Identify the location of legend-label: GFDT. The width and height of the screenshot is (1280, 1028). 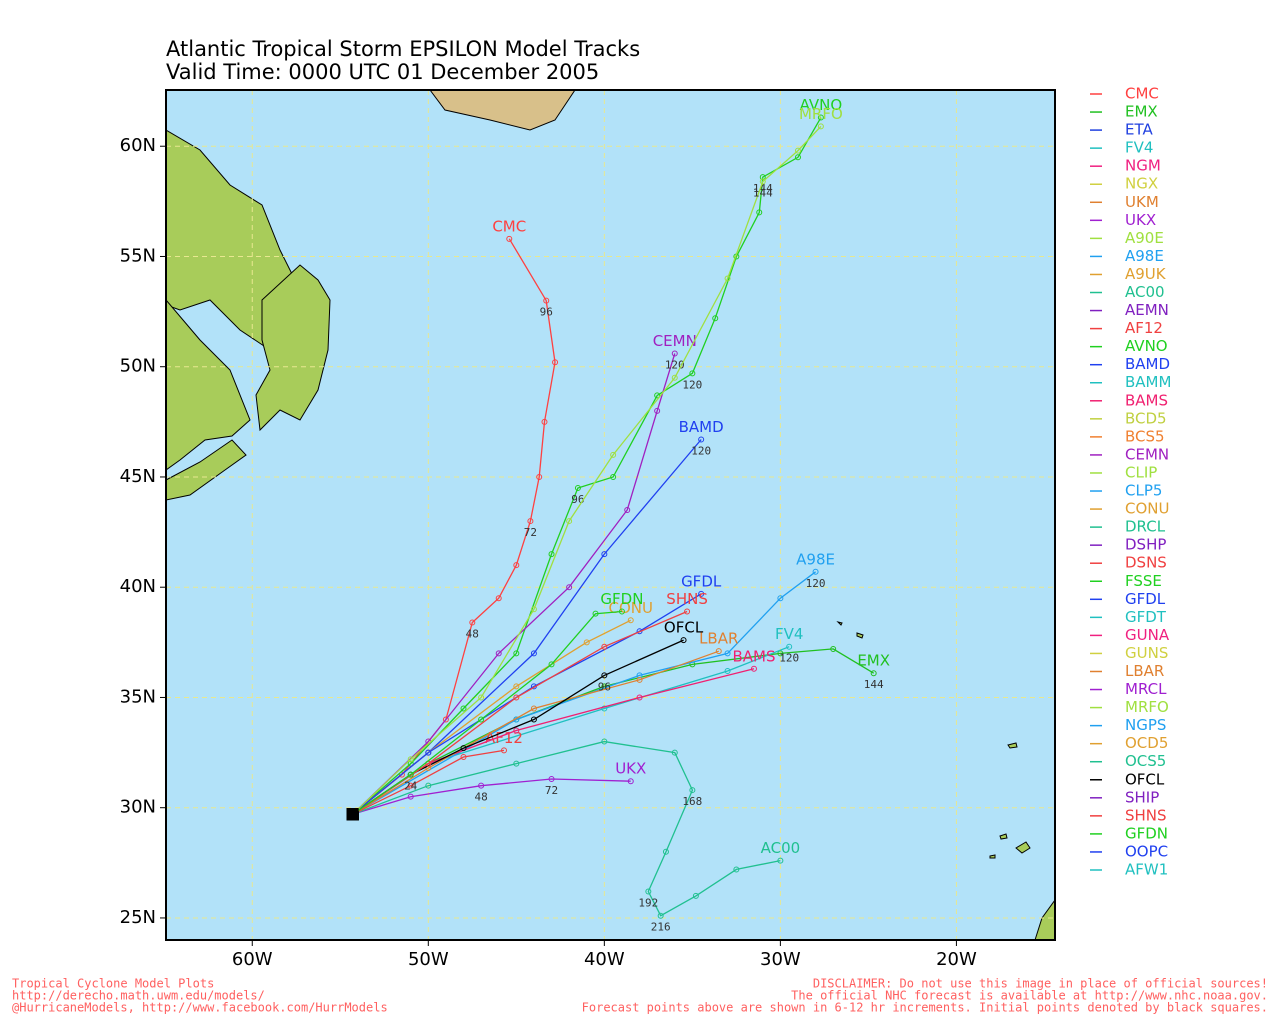
(1146, 617).